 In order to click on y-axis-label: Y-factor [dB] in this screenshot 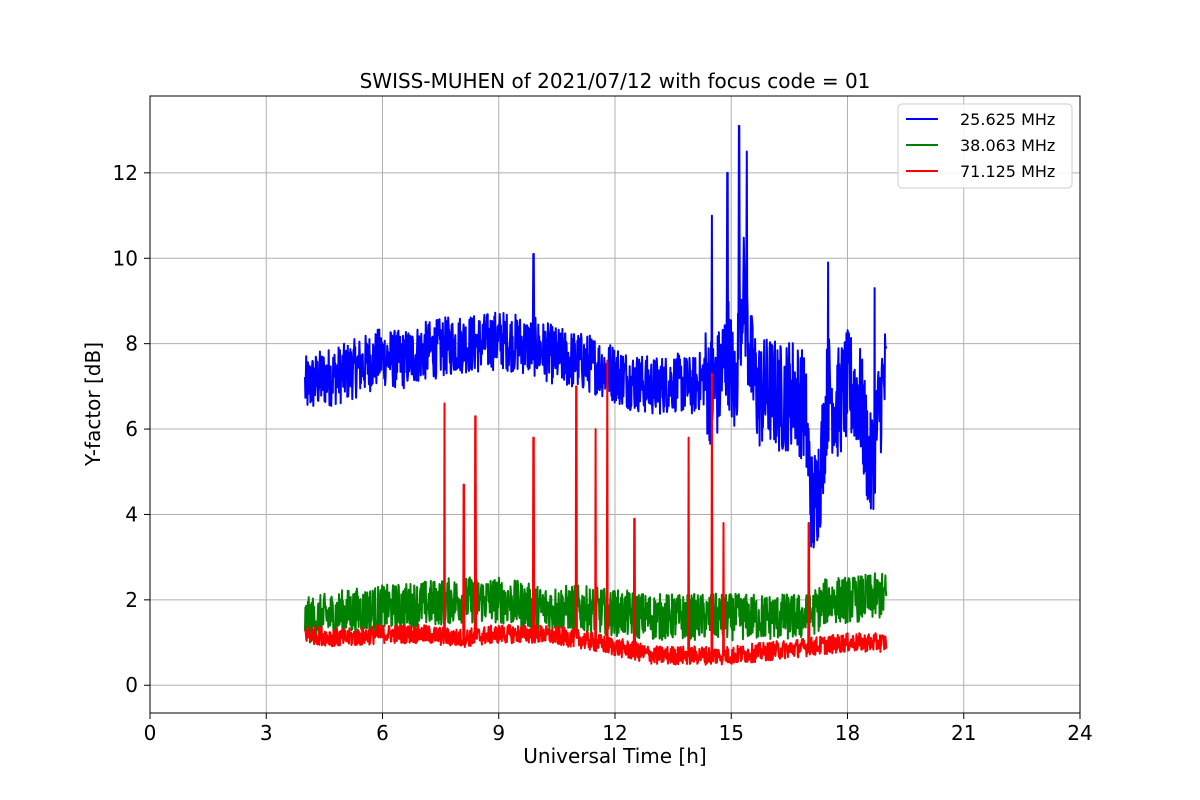, I will do `click(93, 404)`.